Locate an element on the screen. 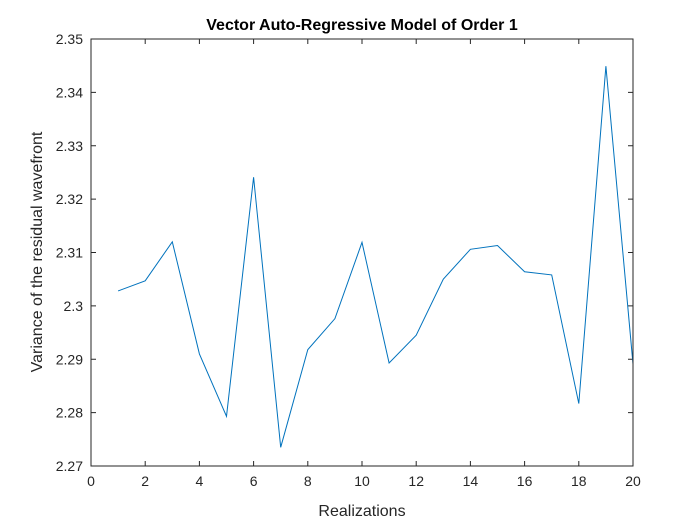 The image size is (700, 530). x-tick-label: 2 is located at coordinates (145, 481).